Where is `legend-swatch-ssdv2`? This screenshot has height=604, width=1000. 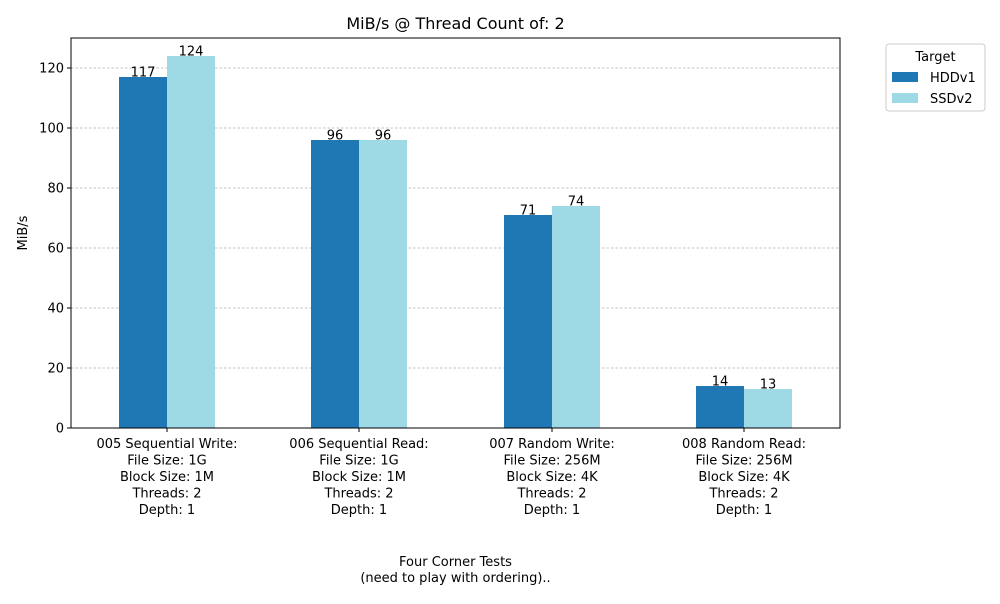 legend-swatch-ssdv2 is located at coordinates (905, 98).